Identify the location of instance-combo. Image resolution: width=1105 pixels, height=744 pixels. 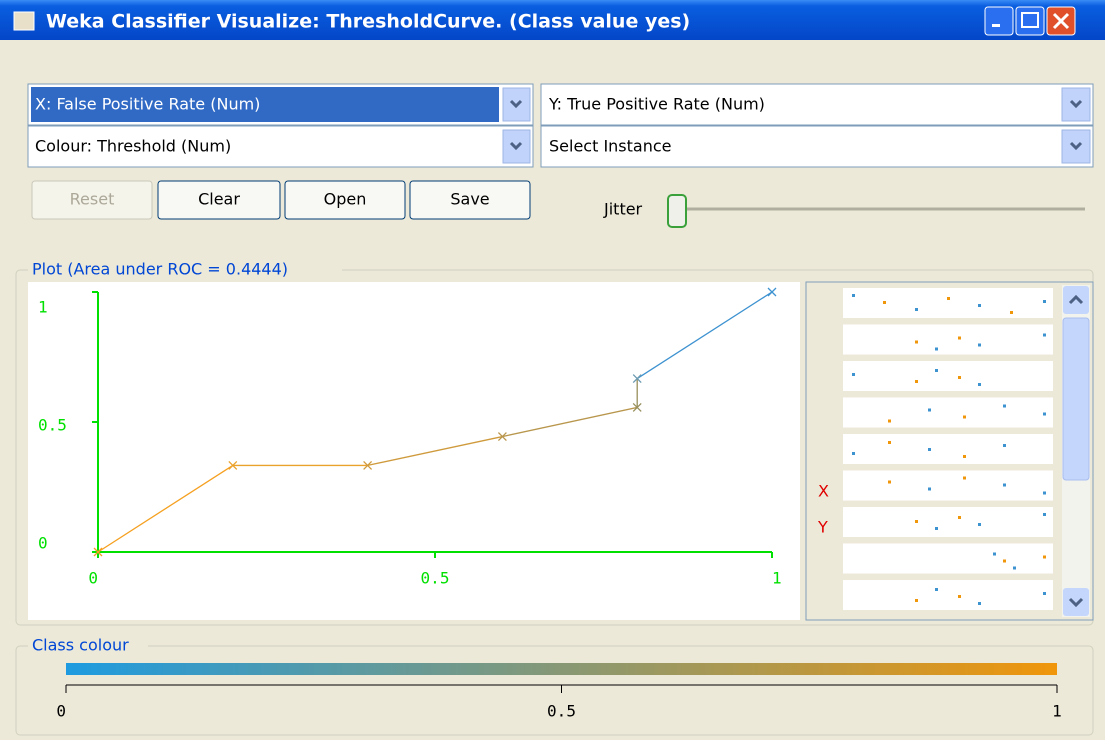
(817, 146).